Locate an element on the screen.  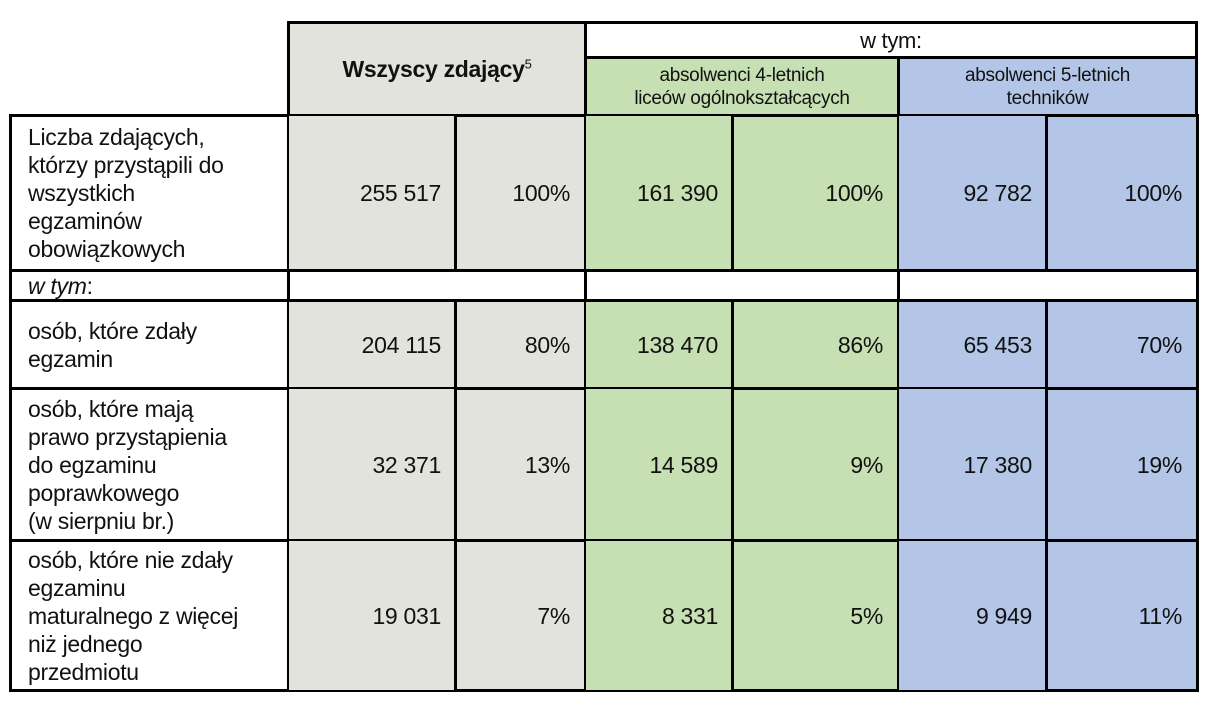
cell-licea-count: 161 390 is located at coordinates (659, 193).